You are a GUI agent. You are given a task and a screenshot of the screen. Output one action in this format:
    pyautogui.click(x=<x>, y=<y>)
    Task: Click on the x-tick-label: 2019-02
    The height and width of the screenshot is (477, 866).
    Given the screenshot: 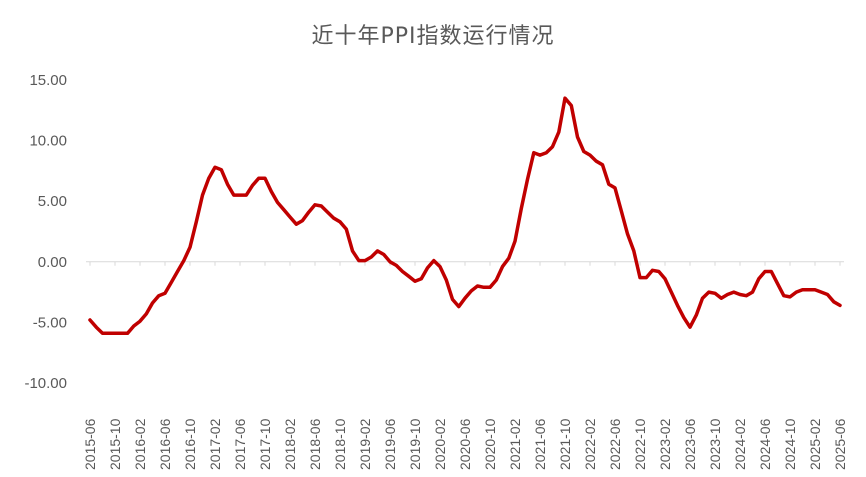 What is the action you would take?
    pyautogui.click(x=365, y=444)
    